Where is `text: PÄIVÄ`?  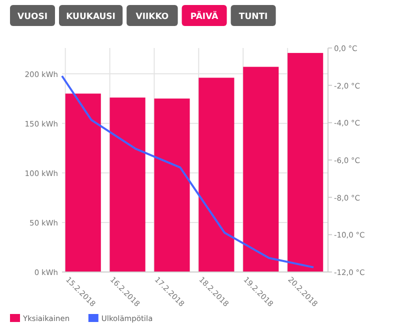 text: PÄIVÄ is located at coordinates (204, 16).